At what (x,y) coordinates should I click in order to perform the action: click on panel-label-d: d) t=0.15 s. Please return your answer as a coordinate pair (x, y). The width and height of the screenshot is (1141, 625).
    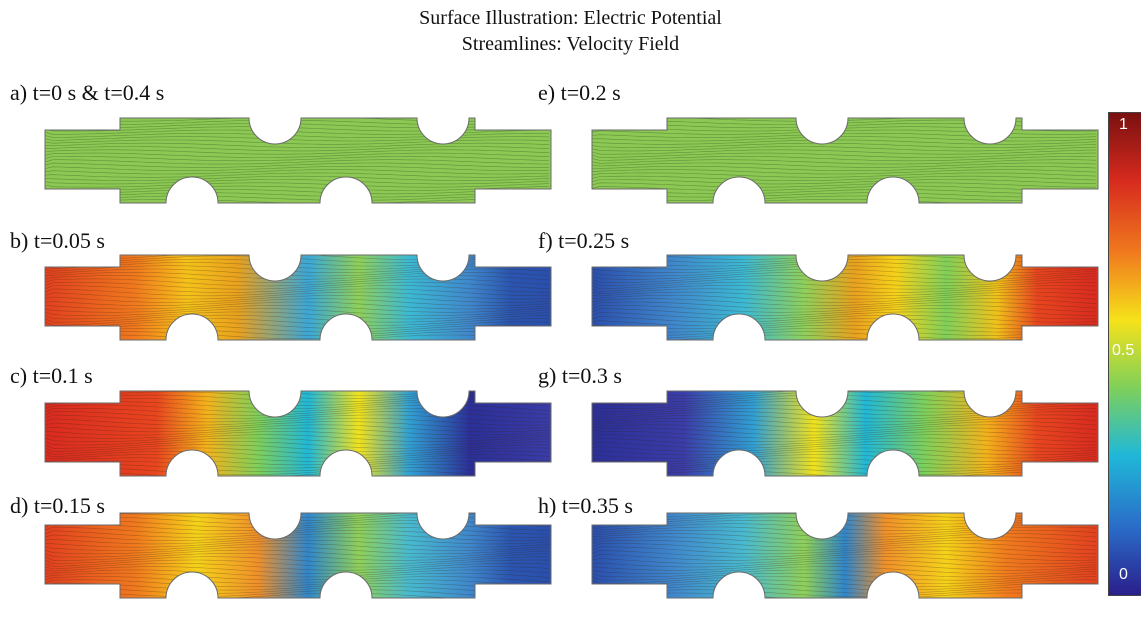
    Looking at the image, I should click on (57, 505).